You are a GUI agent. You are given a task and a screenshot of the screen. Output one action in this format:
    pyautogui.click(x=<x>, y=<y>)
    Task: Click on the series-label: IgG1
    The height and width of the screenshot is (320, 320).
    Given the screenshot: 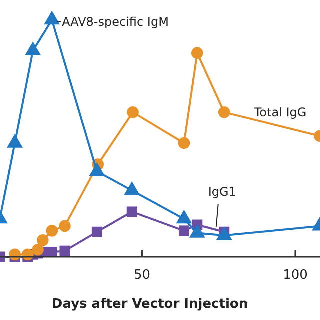 What is the action you would take?
    pyautogui.click(x=222, y=192)
    